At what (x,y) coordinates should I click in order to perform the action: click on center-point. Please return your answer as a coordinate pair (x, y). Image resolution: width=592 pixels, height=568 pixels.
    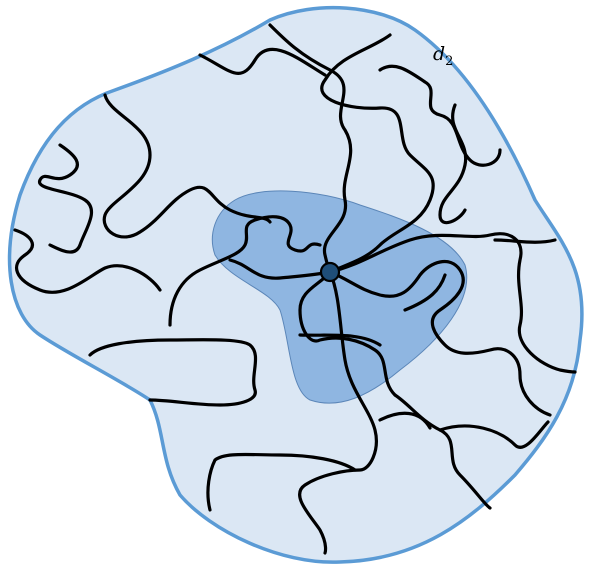
    Looking at the image, I should click on (330, 272).